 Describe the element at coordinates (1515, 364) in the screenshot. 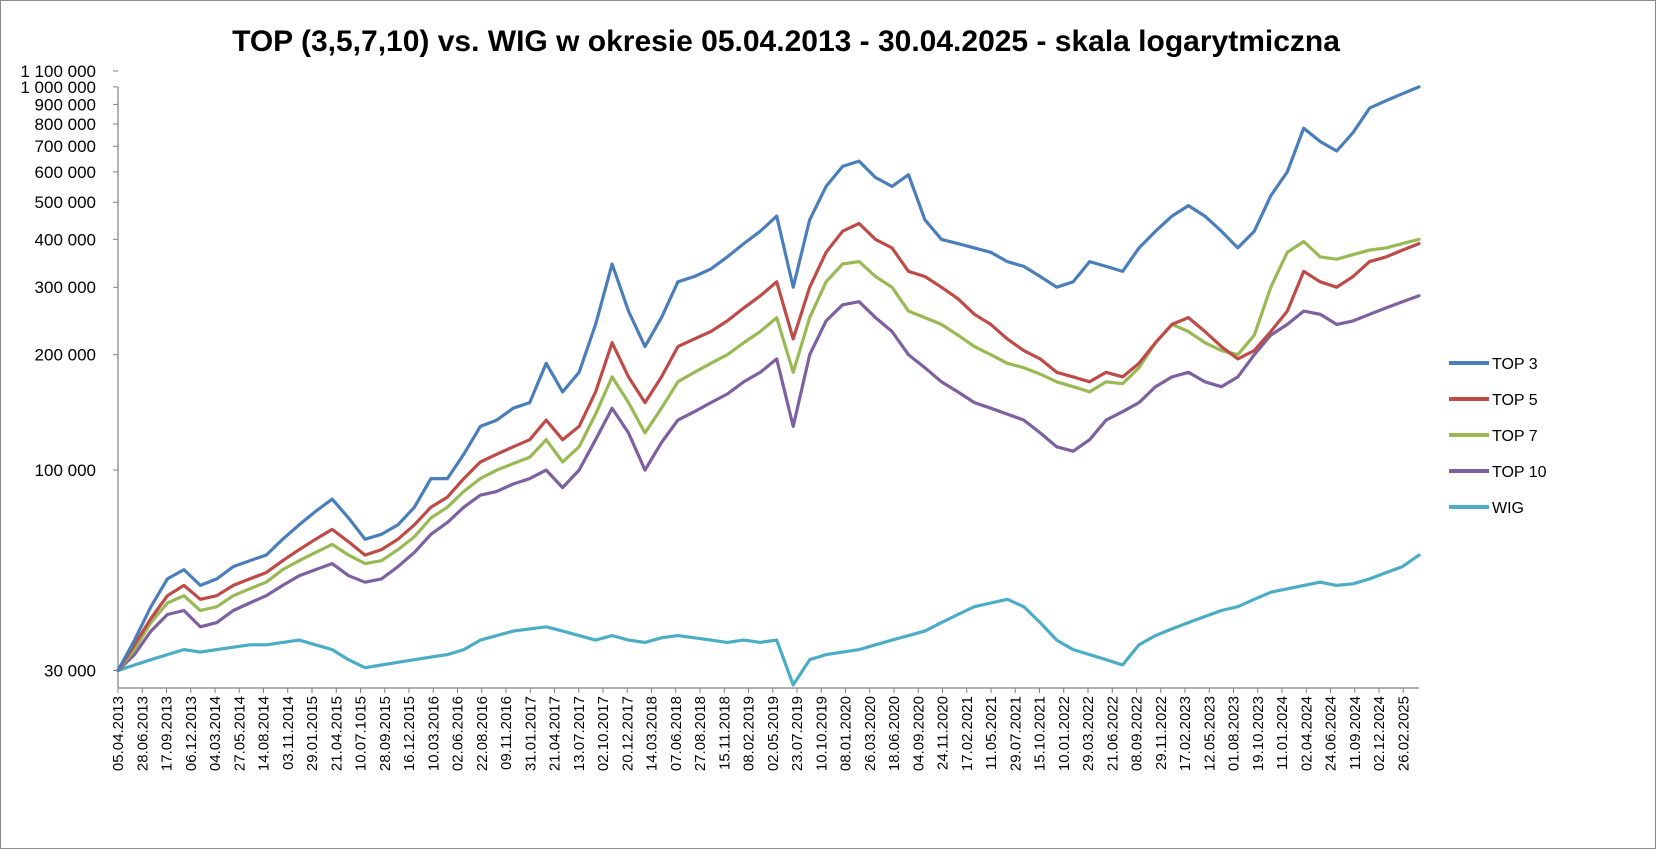

I see `legend-label-top-3: TOP 3` at that location.